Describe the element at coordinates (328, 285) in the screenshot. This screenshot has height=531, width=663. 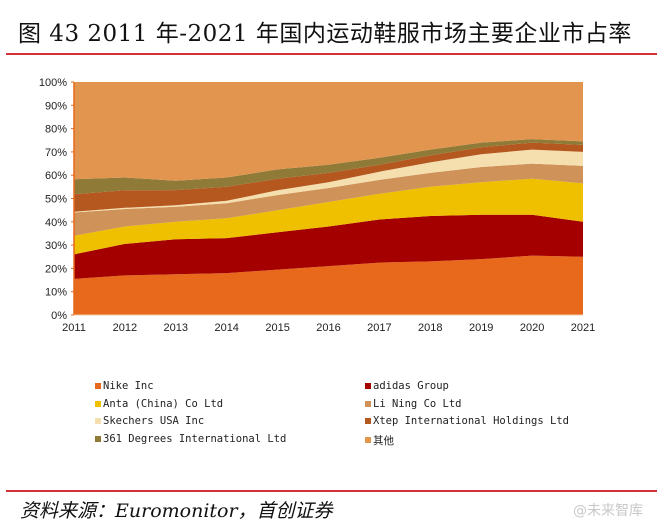
I see `area-series-nike-inc` at that location.